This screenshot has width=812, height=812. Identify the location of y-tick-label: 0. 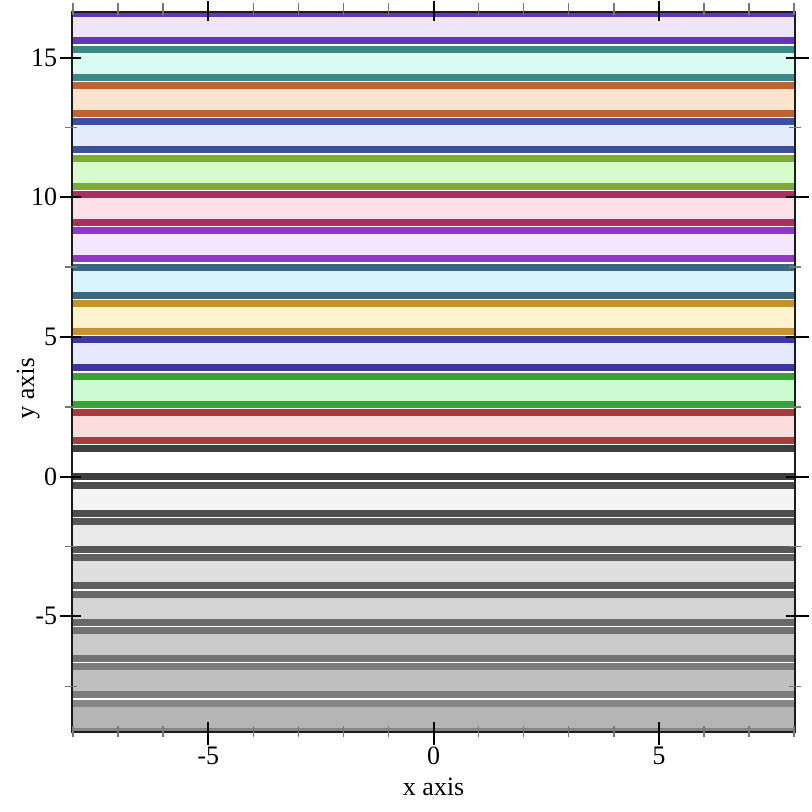
(50, 476).